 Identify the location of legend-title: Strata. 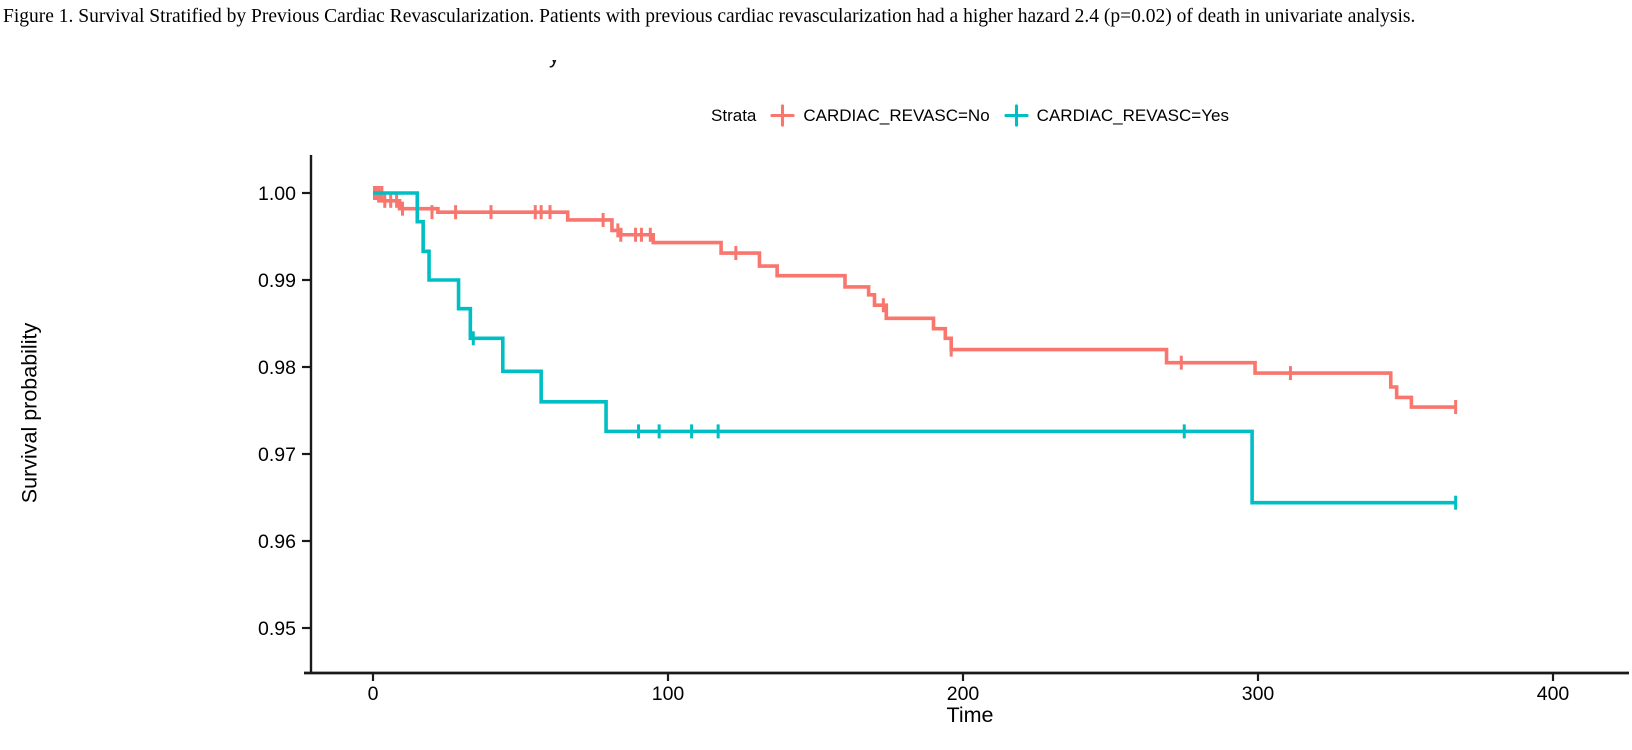
(734, 115).